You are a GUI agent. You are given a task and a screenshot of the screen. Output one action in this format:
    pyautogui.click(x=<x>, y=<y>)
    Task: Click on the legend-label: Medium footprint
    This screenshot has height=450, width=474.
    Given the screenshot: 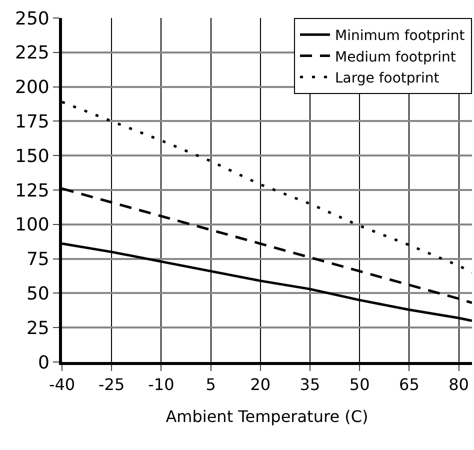 What is the action you would take?
    pyautogui.click(x=395, y=57)
    